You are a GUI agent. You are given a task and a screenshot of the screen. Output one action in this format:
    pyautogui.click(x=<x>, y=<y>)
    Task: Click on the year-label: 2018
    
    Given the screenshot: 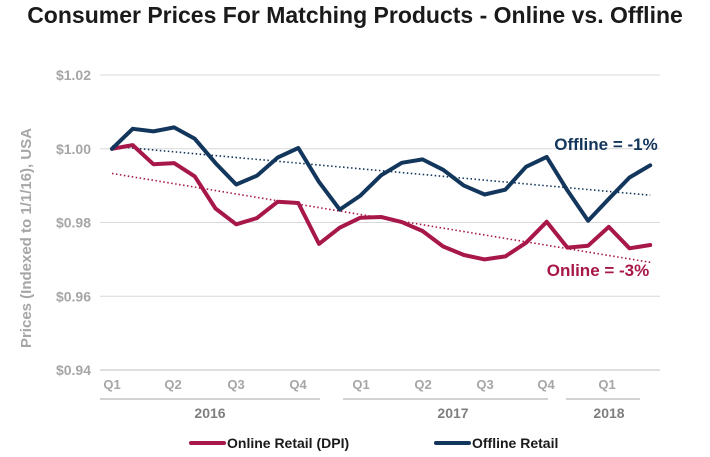 What is the action you would take?
    pyautogui.click(x=608, y=413)
    